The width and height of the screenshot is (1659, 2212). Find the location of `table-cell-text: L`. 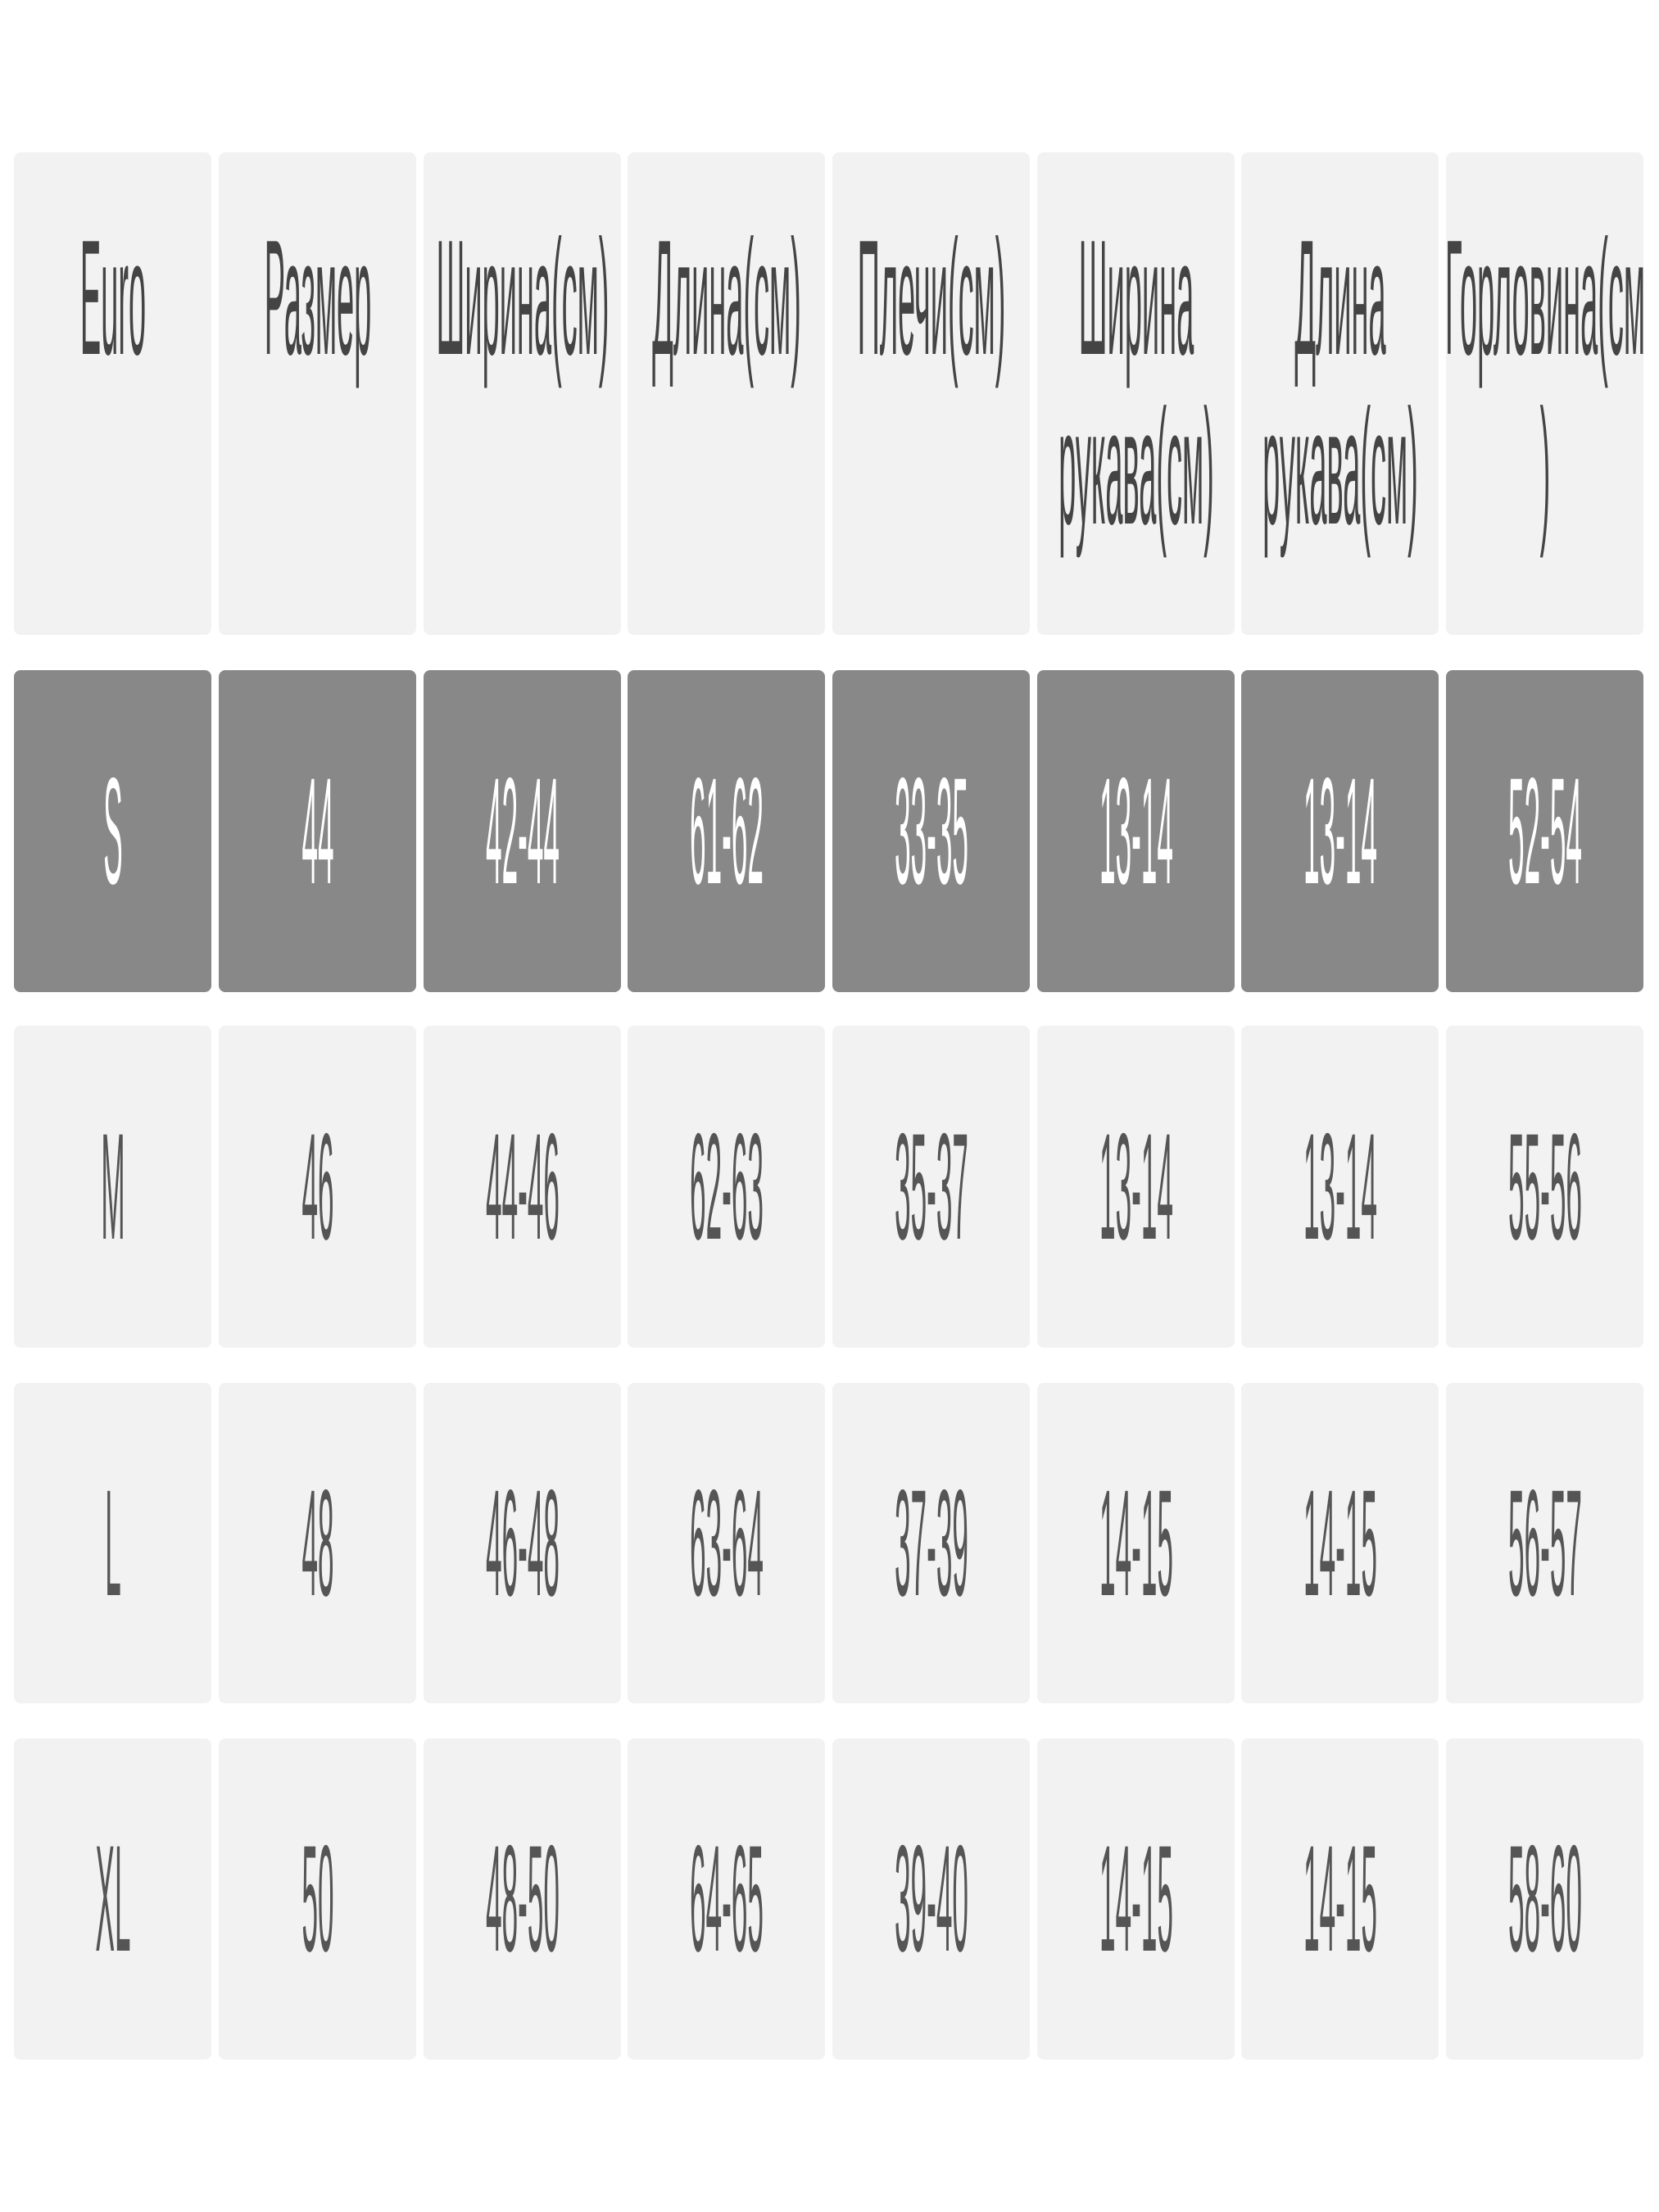

table-cell-text: L is located at coordinates (112, 1543).